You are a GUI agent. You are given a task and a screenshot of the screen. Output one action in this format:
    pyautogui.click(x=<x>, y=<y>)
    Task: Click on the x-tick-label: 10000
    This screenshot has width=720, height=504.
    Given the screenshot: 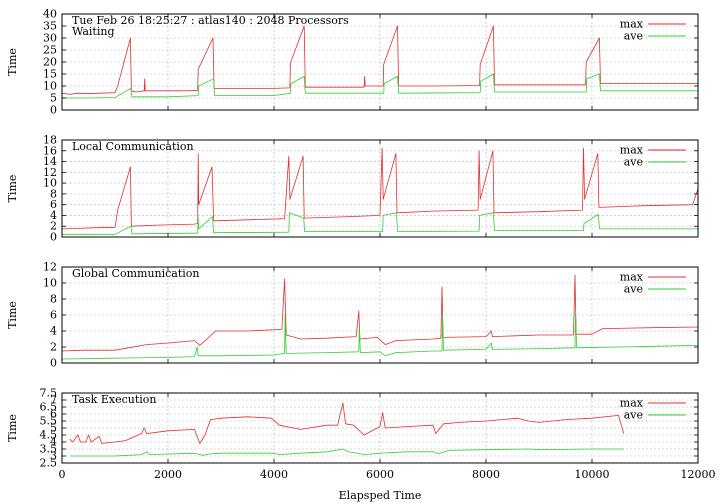 What is the action you would take?
    pyautogui.click(x=592, y=474)
    